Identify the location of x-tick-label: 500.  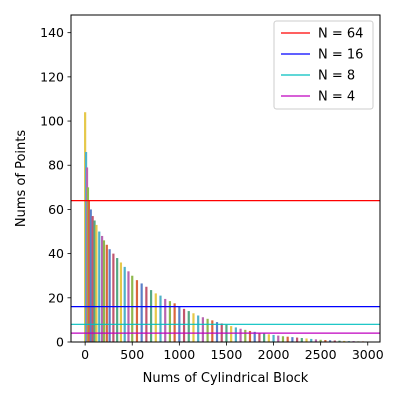
(132, 354).